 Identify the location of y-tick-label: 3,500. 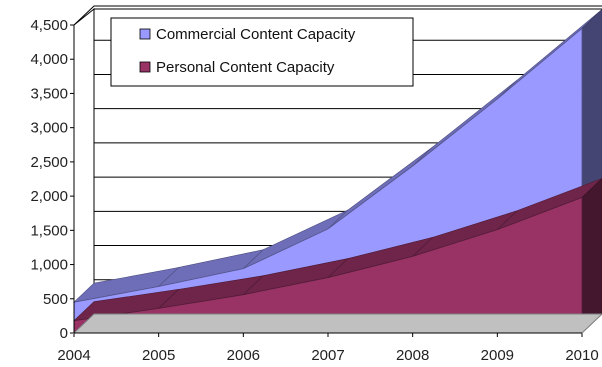
(49, 93).